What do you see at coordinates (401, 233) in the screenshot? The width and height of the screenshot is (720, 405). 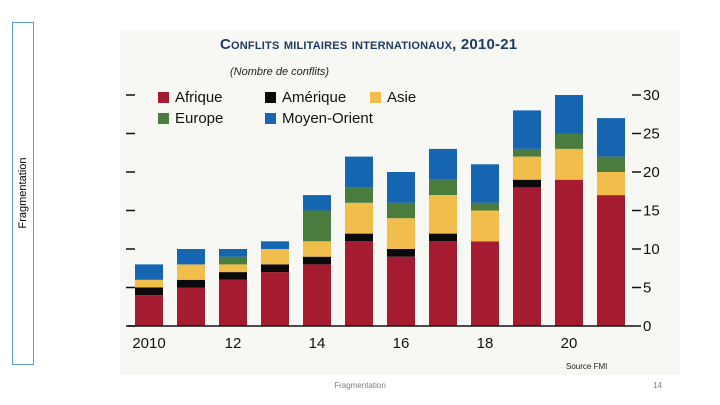 I see `bar-segment-asie-2016` at bounding box center [401, 233].